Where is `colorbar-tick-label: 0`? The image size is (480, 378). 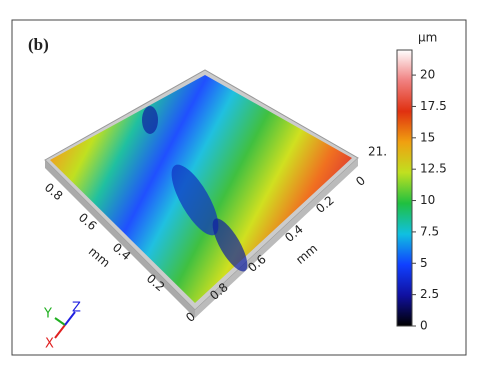 colorbar-tick-label: 0 is located at coordinates (424, 326).